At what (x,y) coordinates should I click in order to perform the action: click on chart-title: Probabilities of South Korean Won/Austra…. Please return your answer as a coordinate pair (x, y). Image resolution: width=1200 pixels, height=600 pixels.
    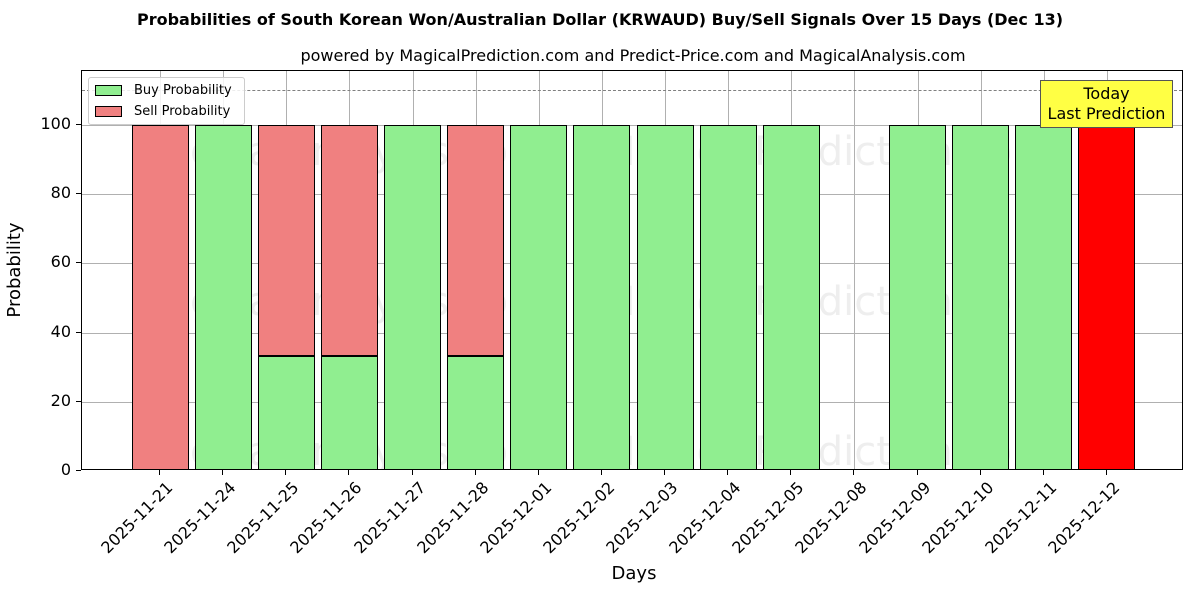
    Looking at the image, I should click on (600, 19).